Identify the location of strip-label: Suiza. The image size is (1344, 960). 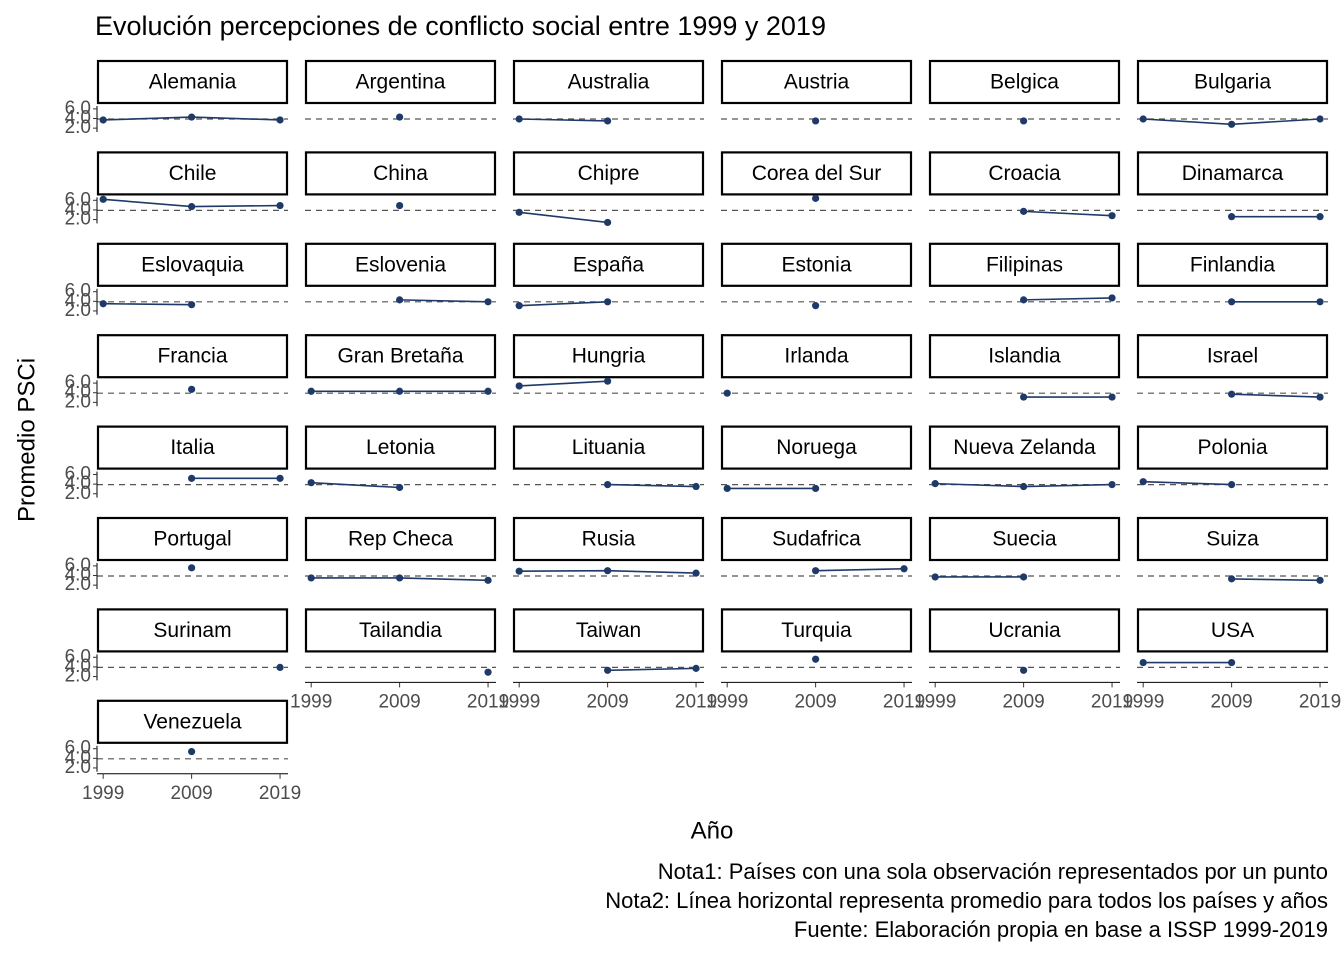
(1232, 539).